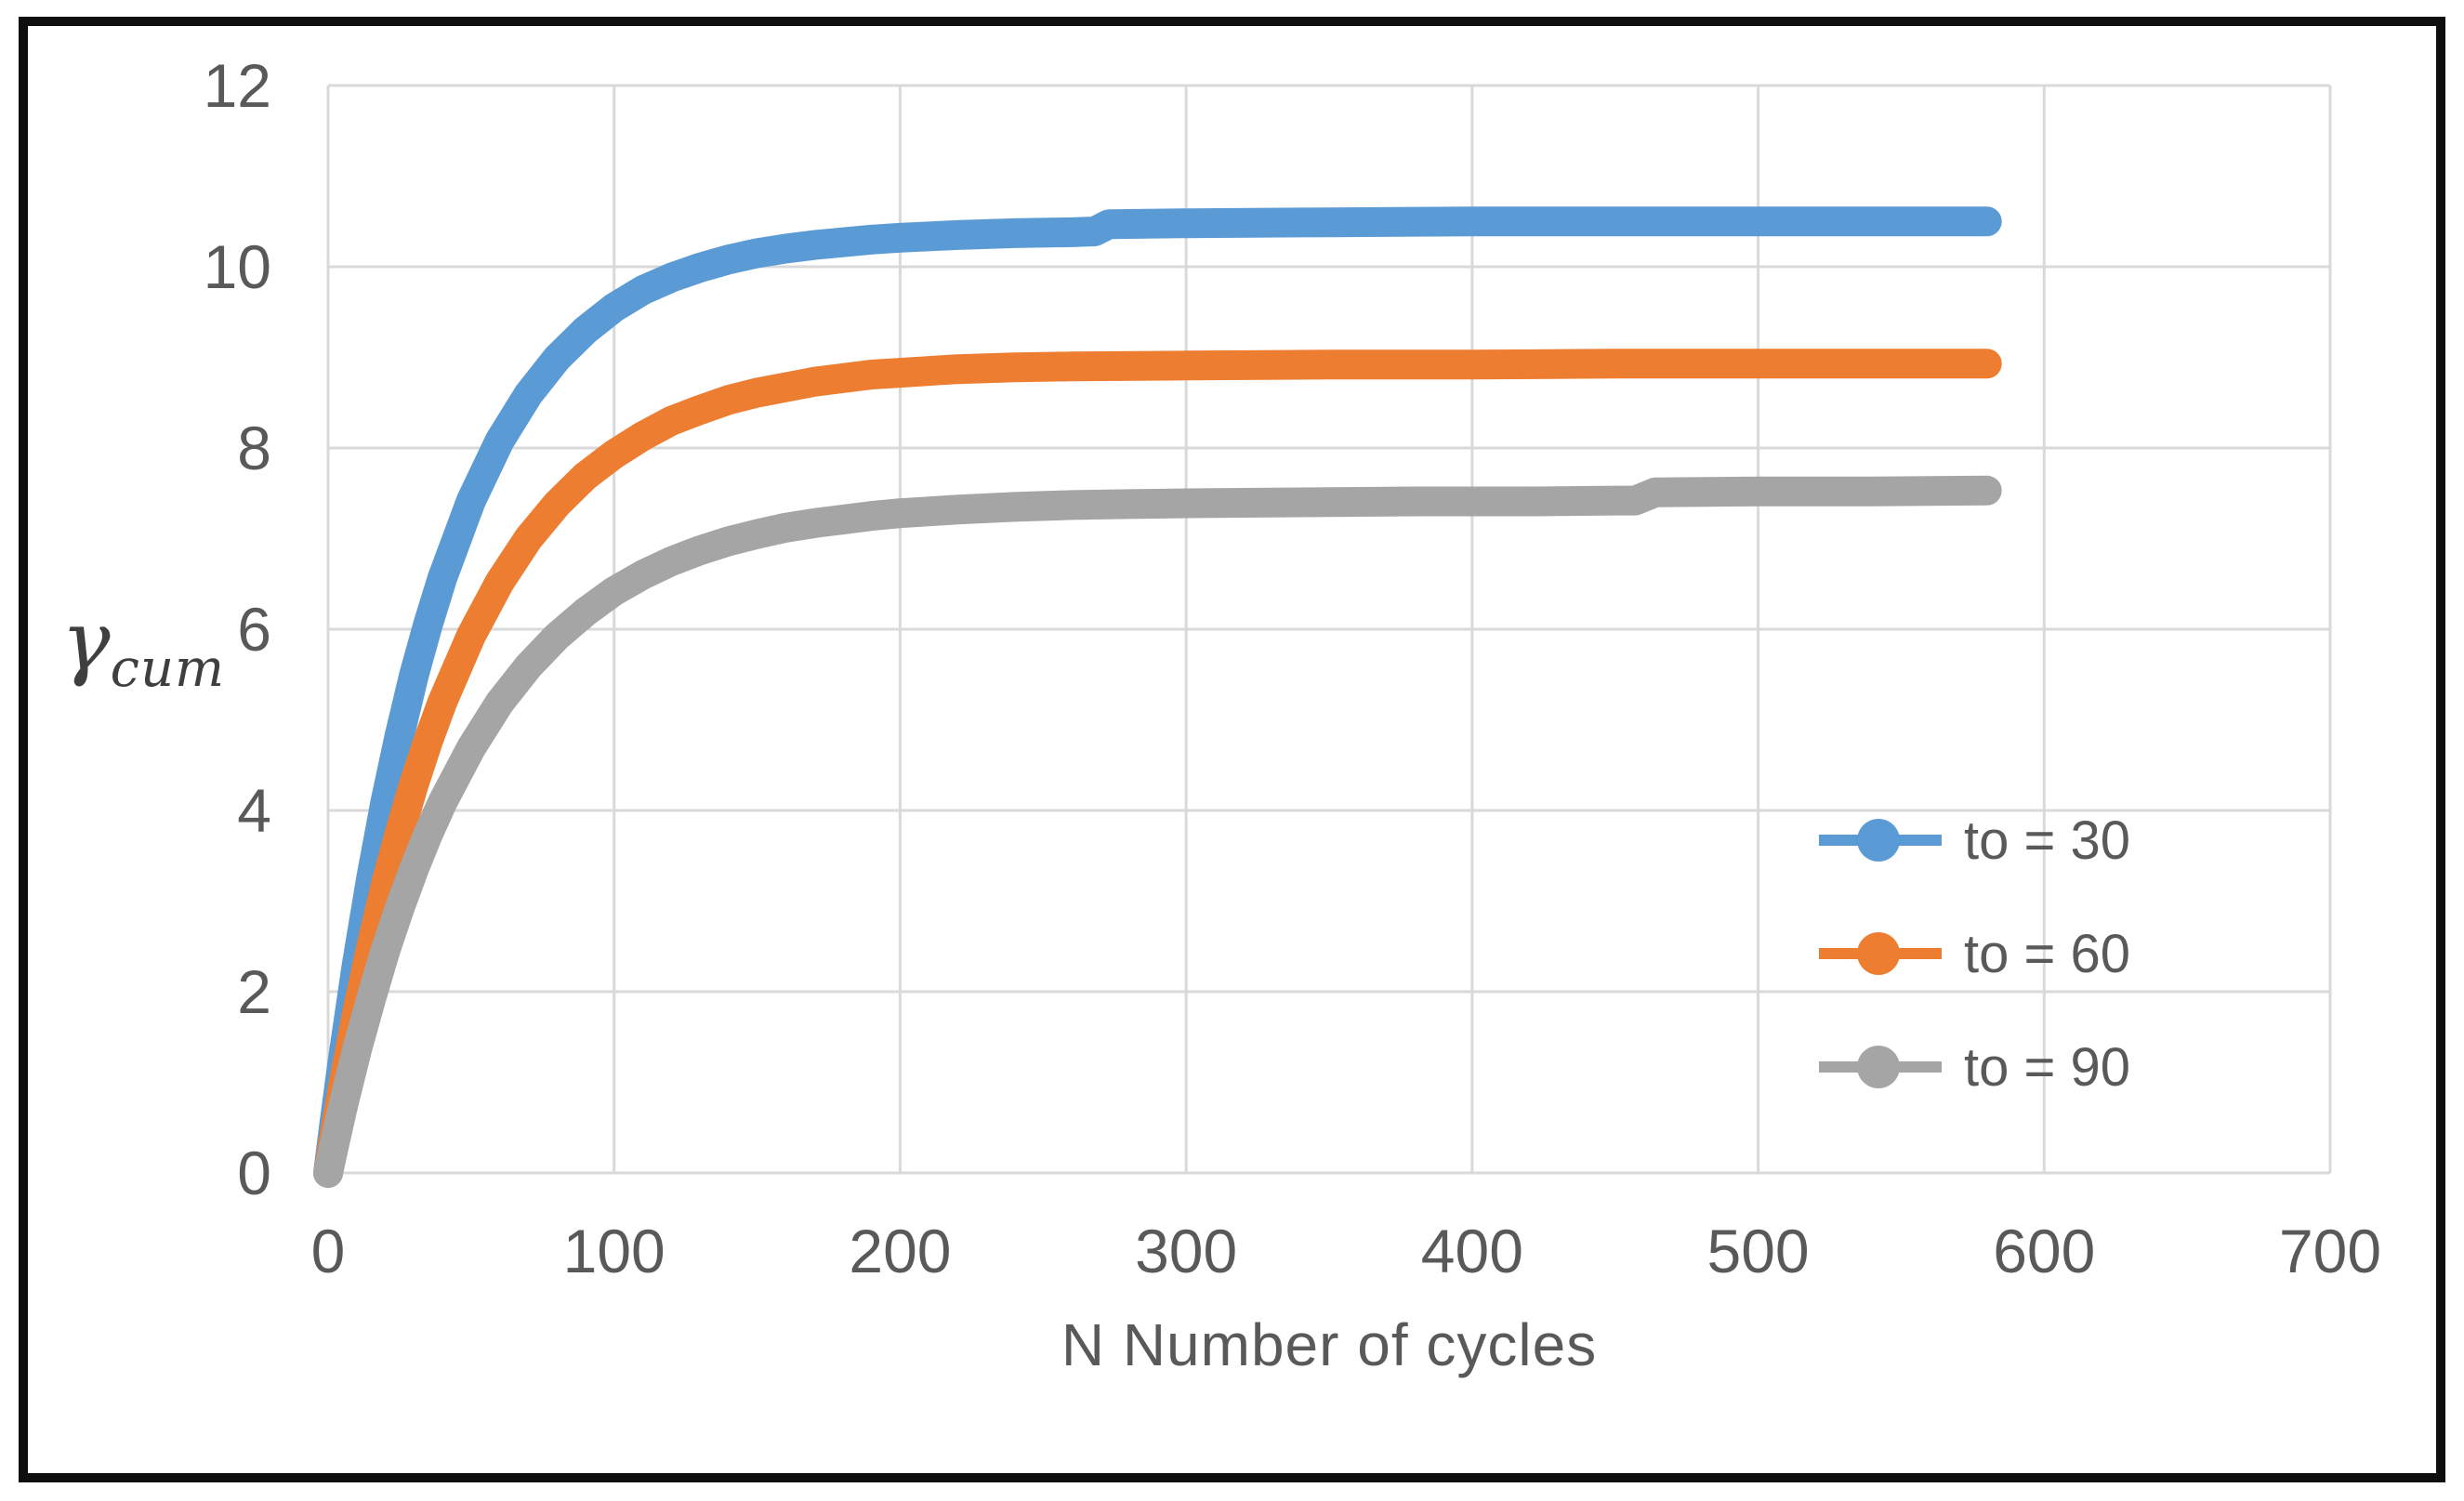 The image size is (2464, 1501). What do you see at coordinates (1472, 1251) in the screenshot?
I see `x-tick-label-400: 400` at bounding box center [1472, 1251].